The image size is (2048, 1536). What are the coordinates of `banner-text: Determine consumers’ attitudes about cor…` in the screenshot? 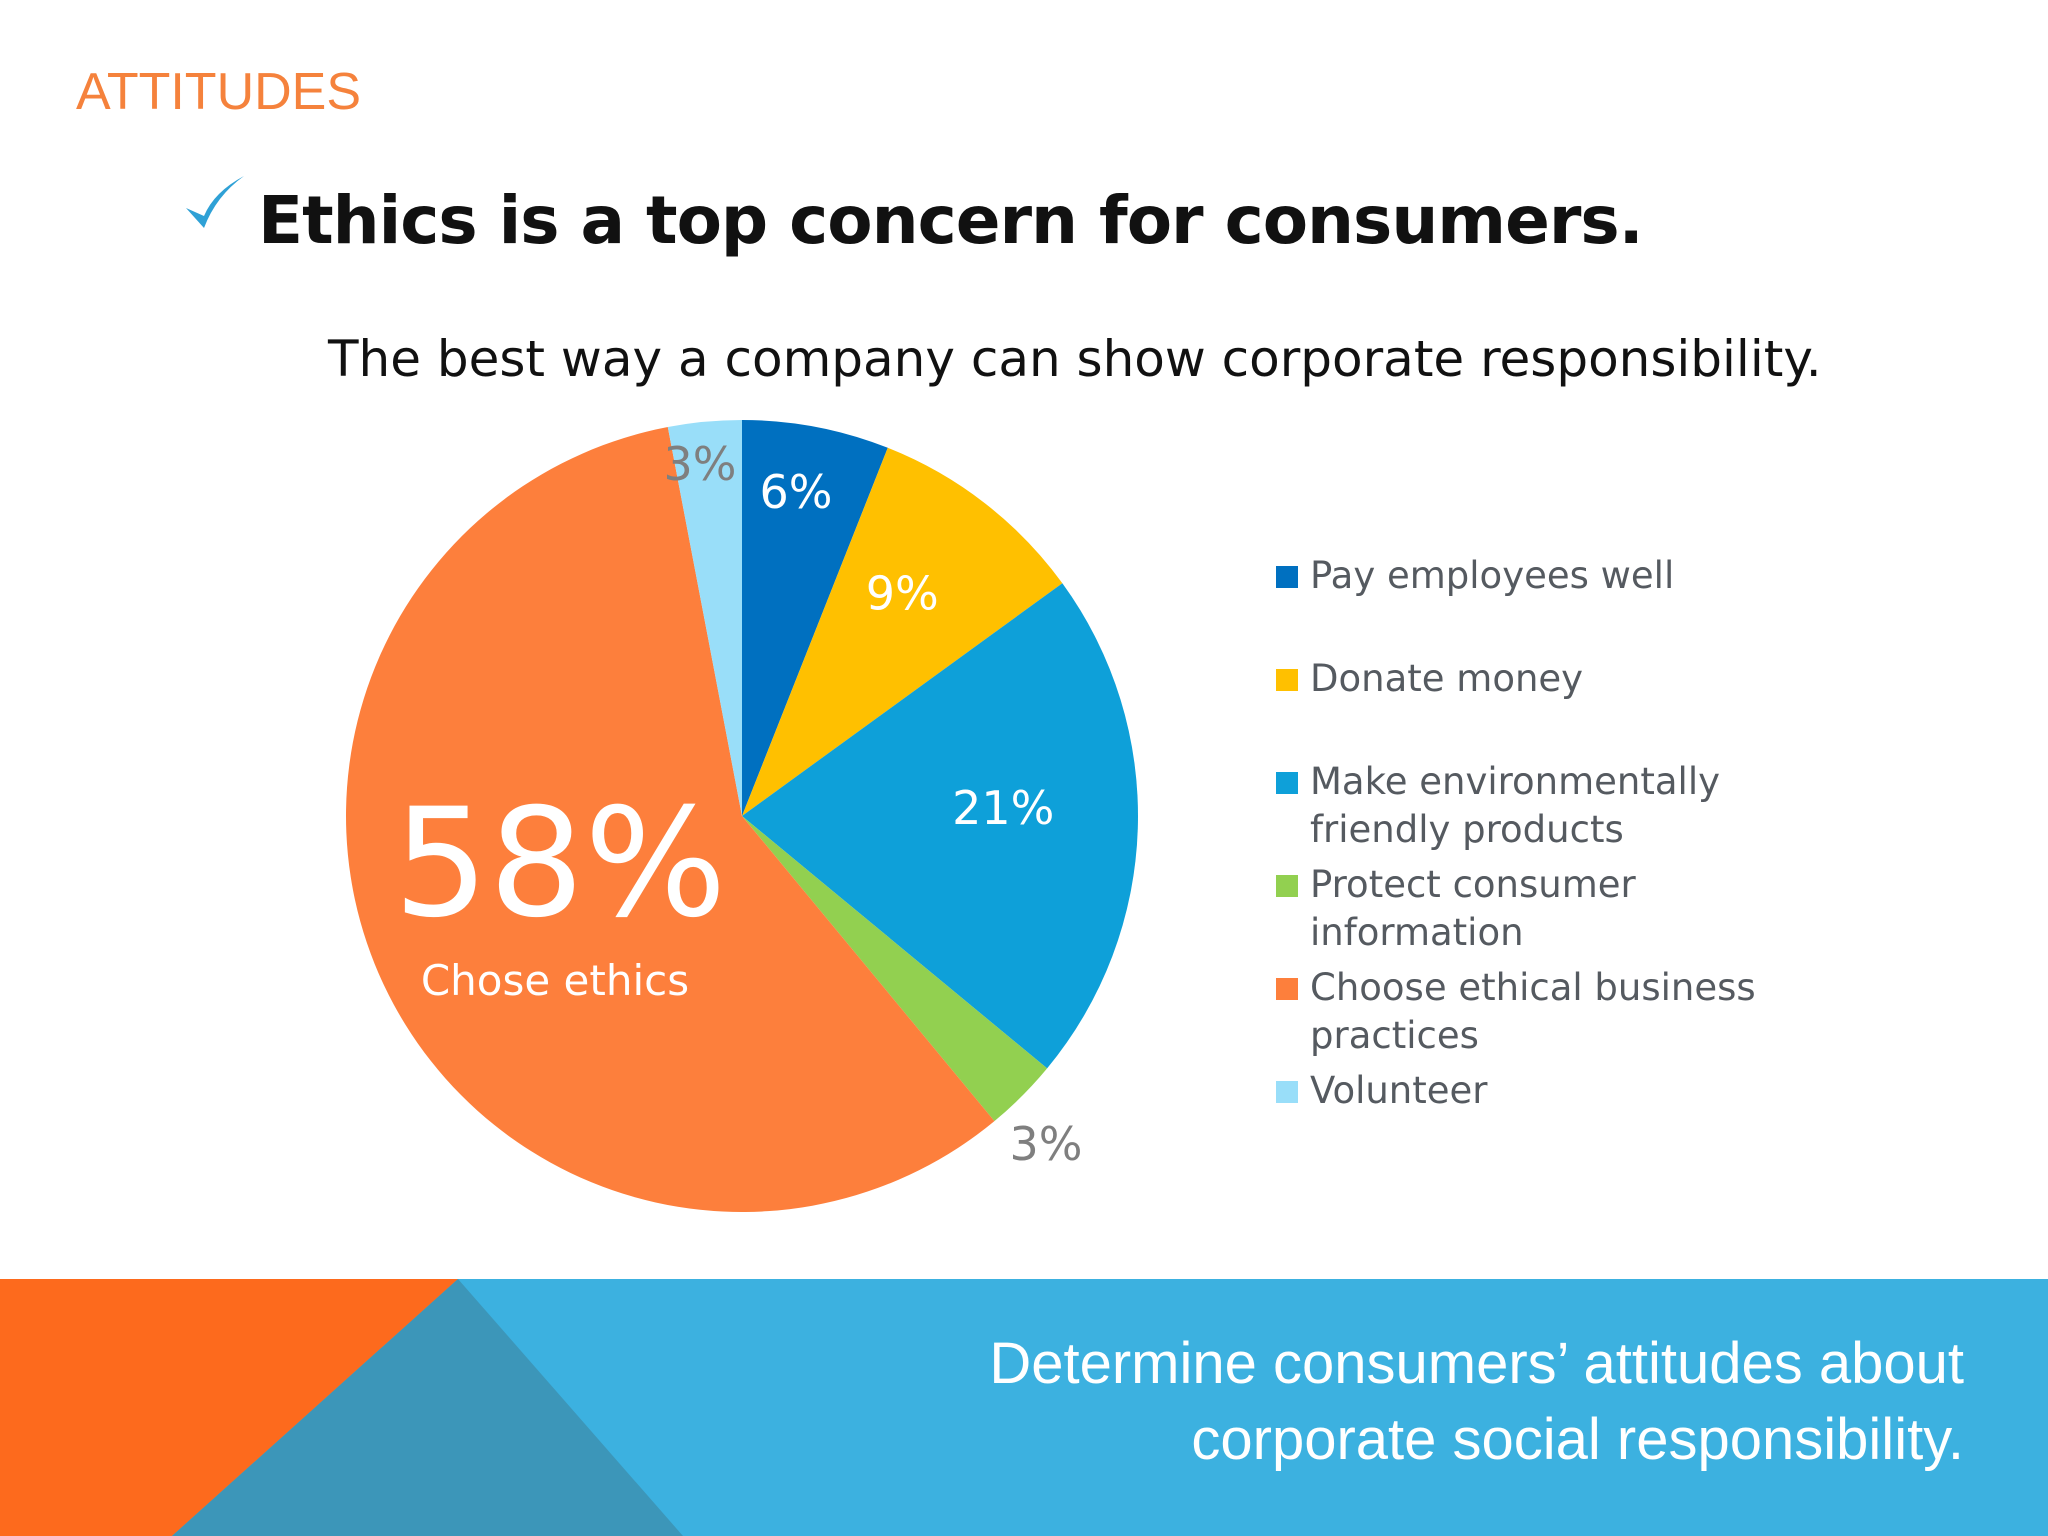 It's located at (1476, 1401).